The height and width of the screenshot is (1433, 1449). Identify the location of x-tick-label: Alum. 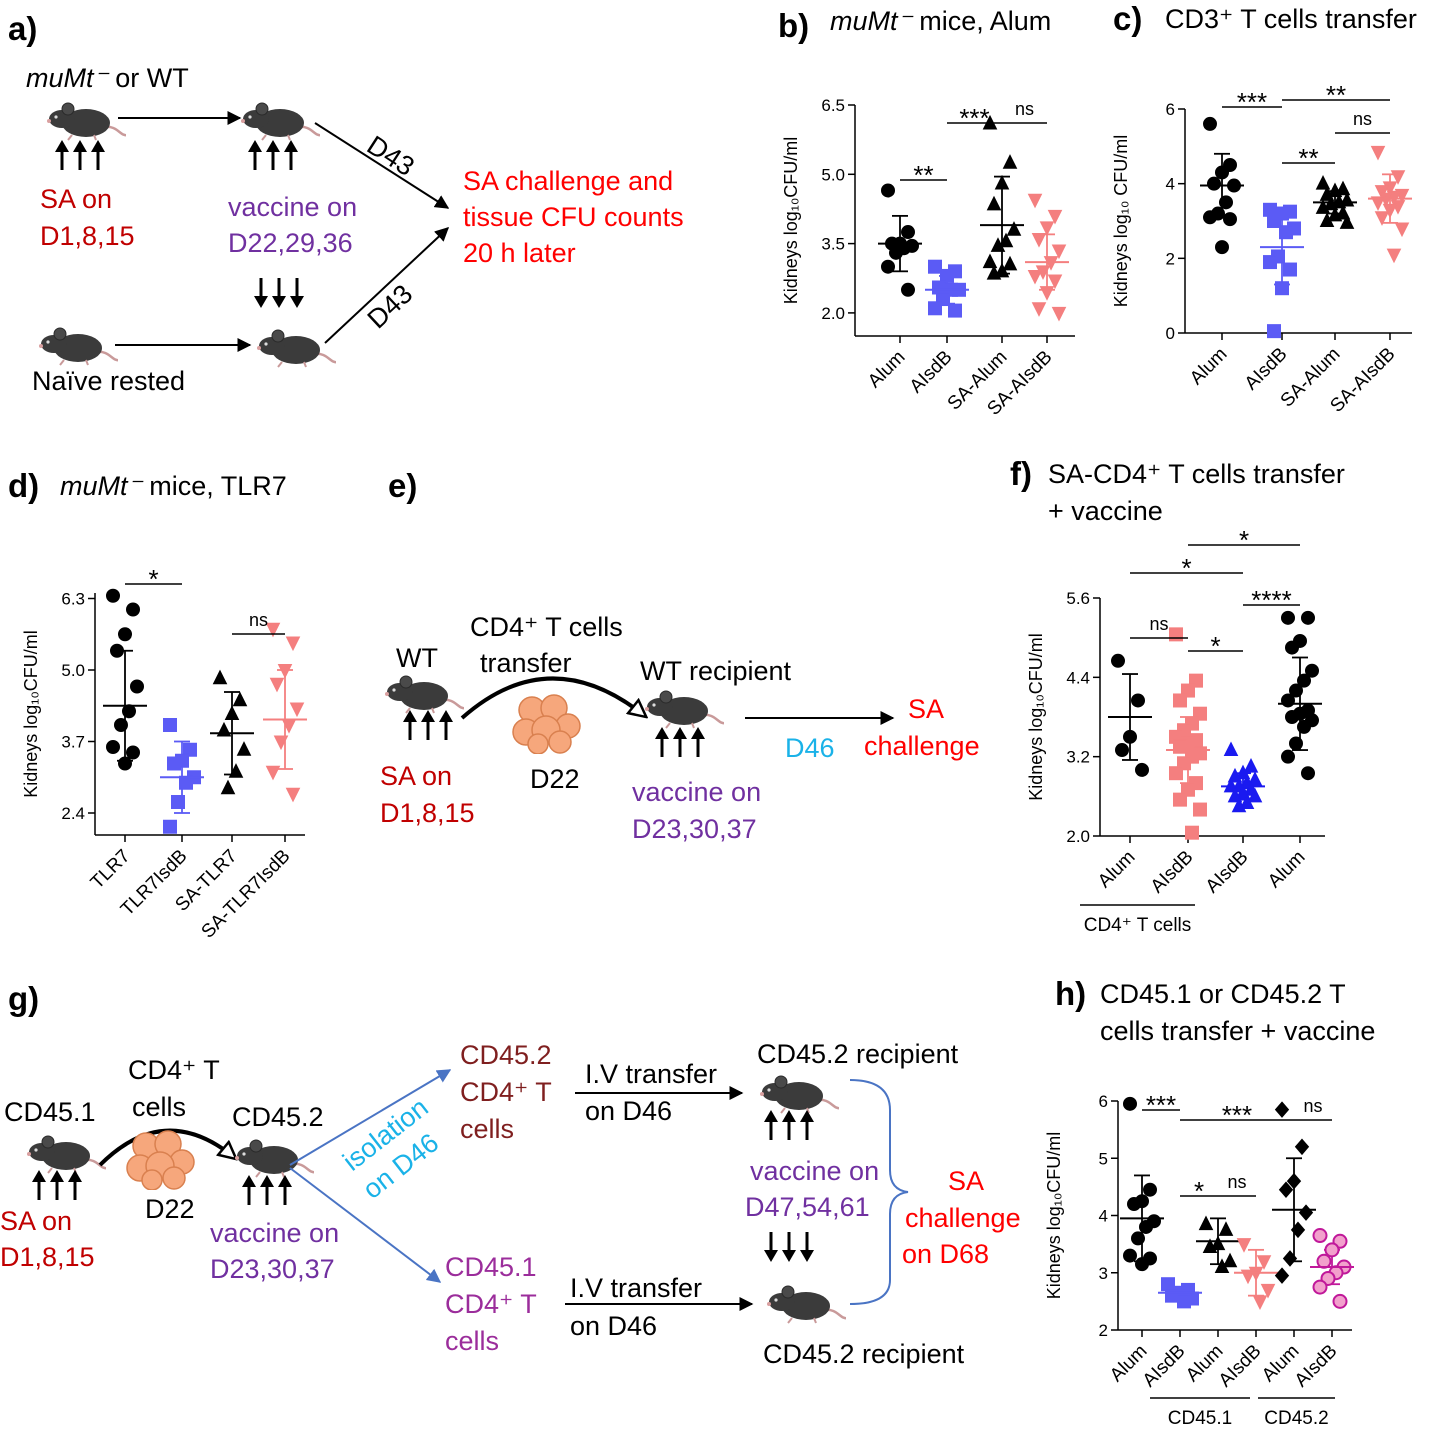
(886, 369).